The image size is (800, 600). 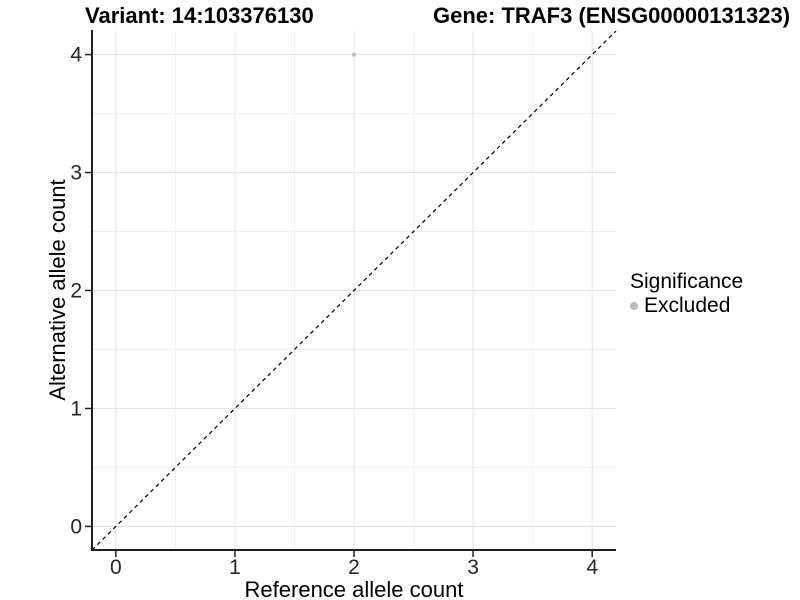 I want to click on legend-item-label: Excluded, so click(x=687, y=305).